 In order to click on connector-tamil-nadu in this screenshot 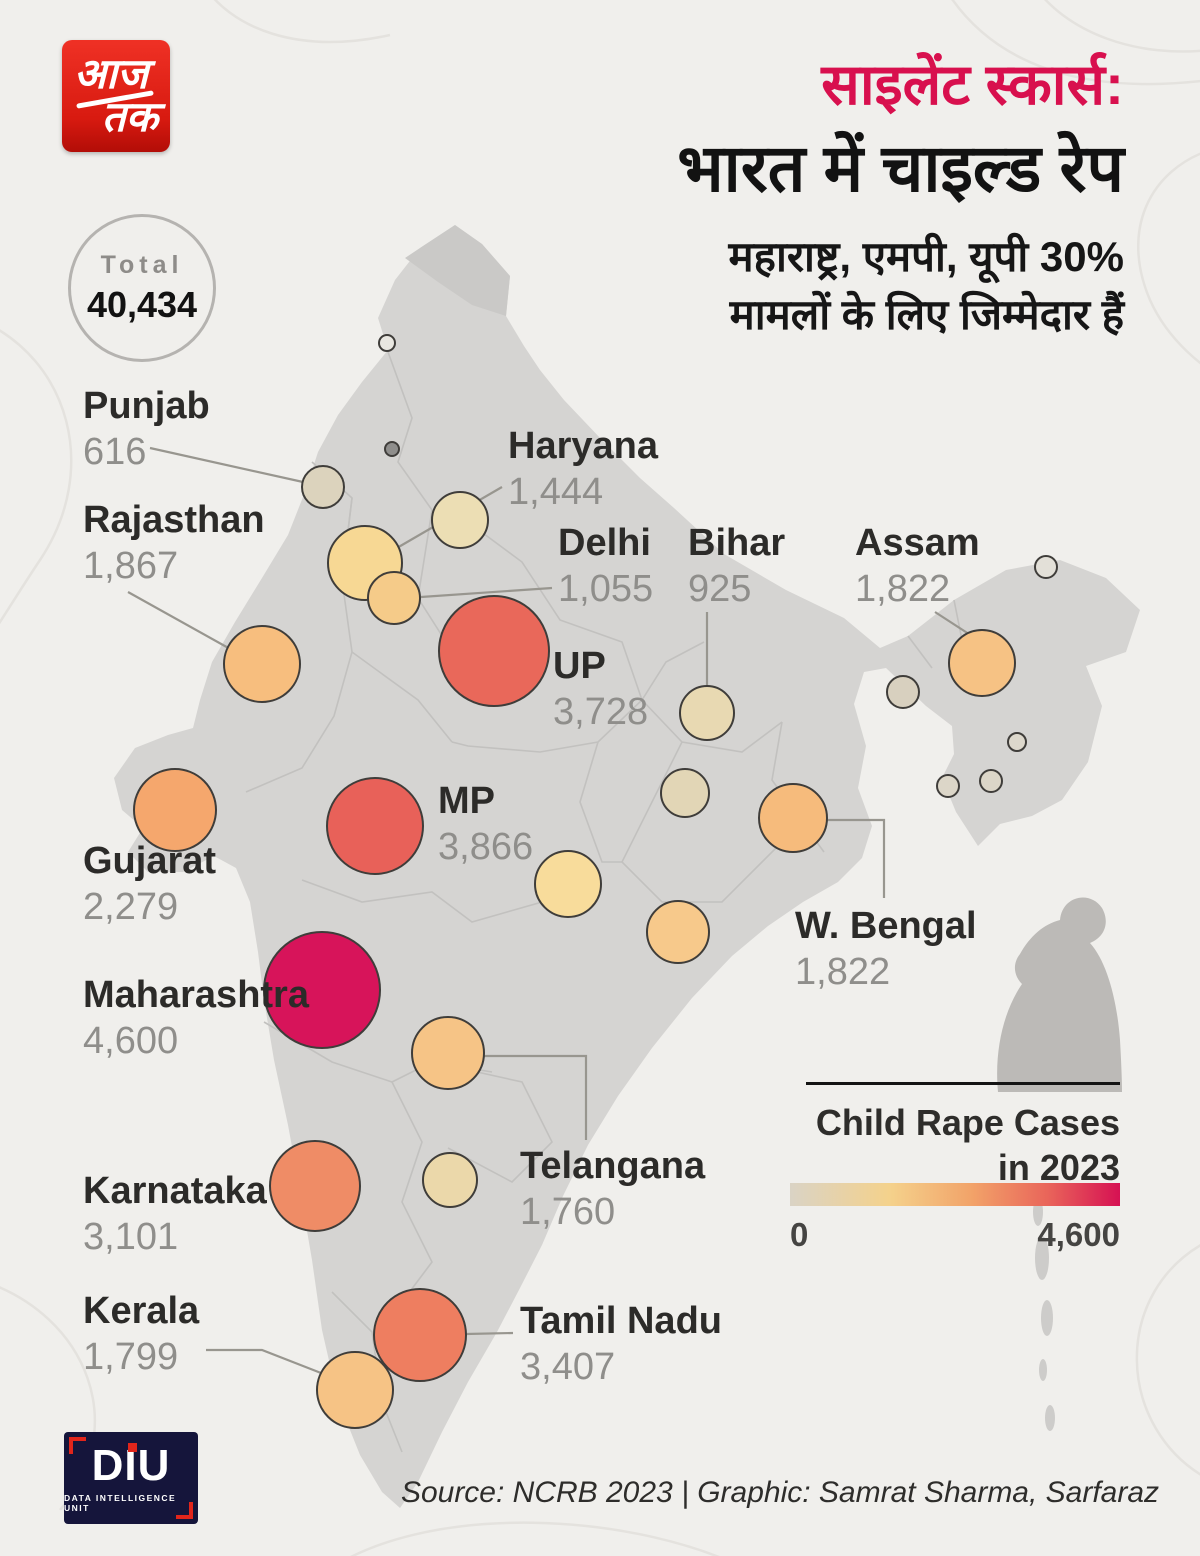, I will do `click(489, 1333)`.